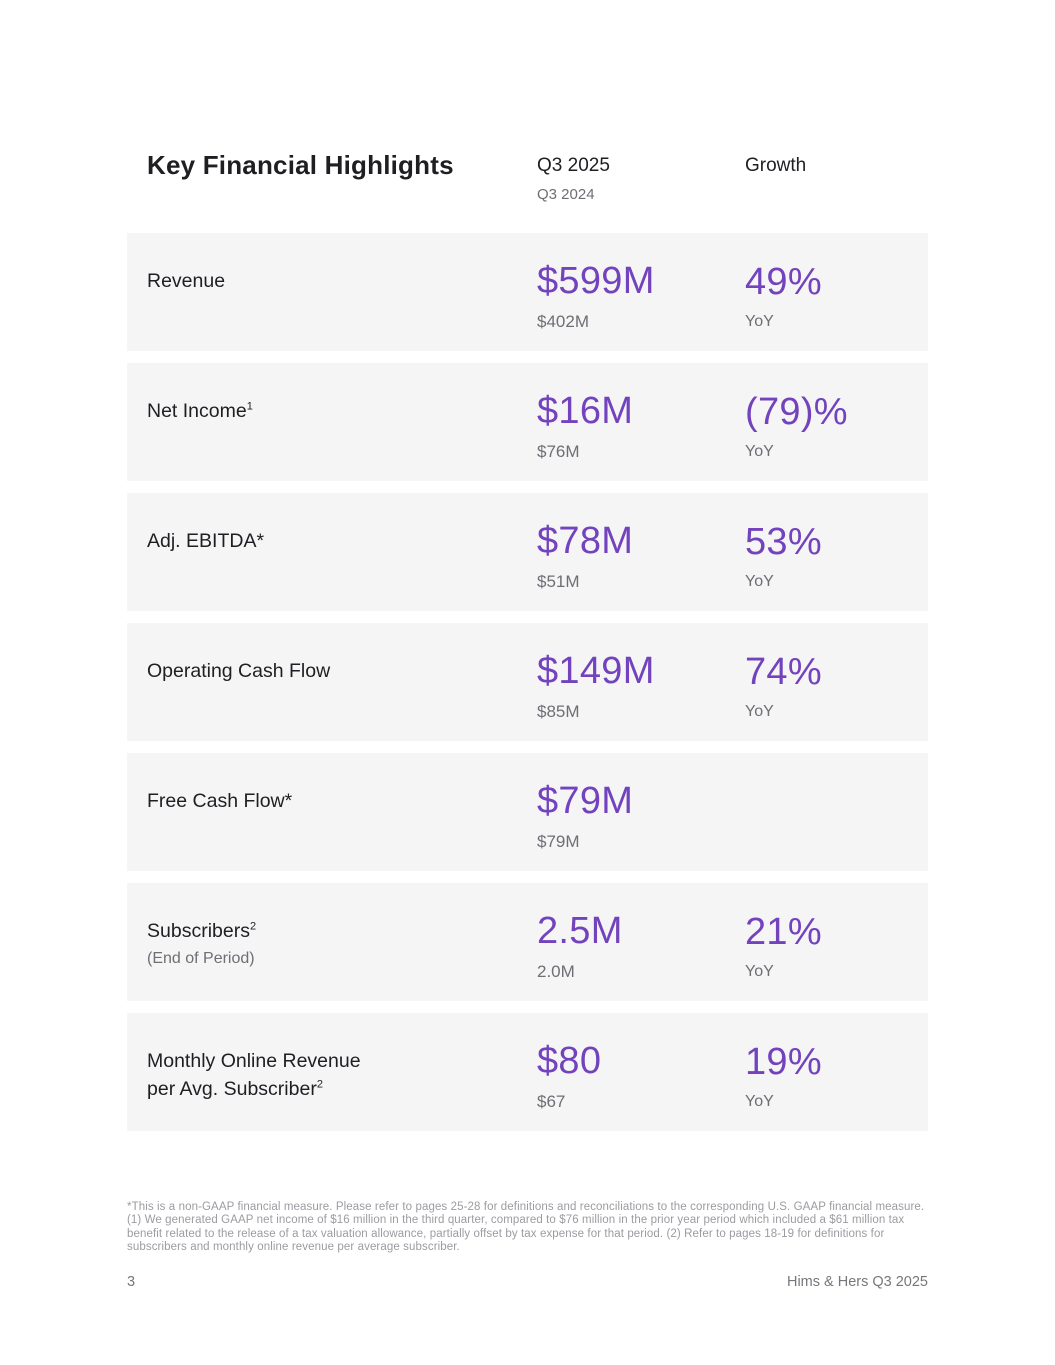  I want to click on metric-growth-cell: 21% YoY, so click(836, 942).